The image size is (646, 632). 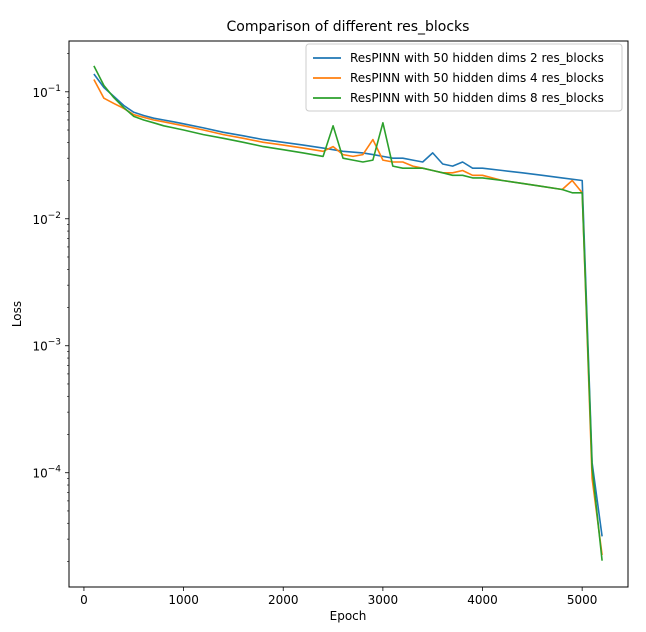 I want to click on x-axis-ticks: 0 1000 2000 3000 4000 5000, so click(x=338, y=597).